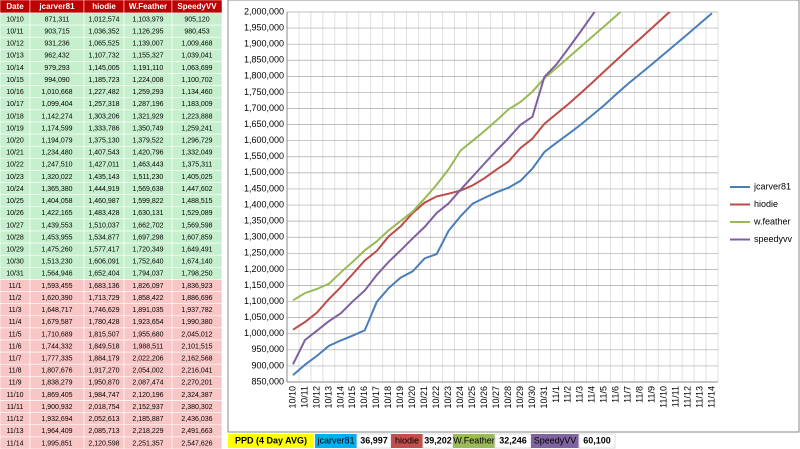  I want to click on cell-text: 1,259,241, so click(196, 128).